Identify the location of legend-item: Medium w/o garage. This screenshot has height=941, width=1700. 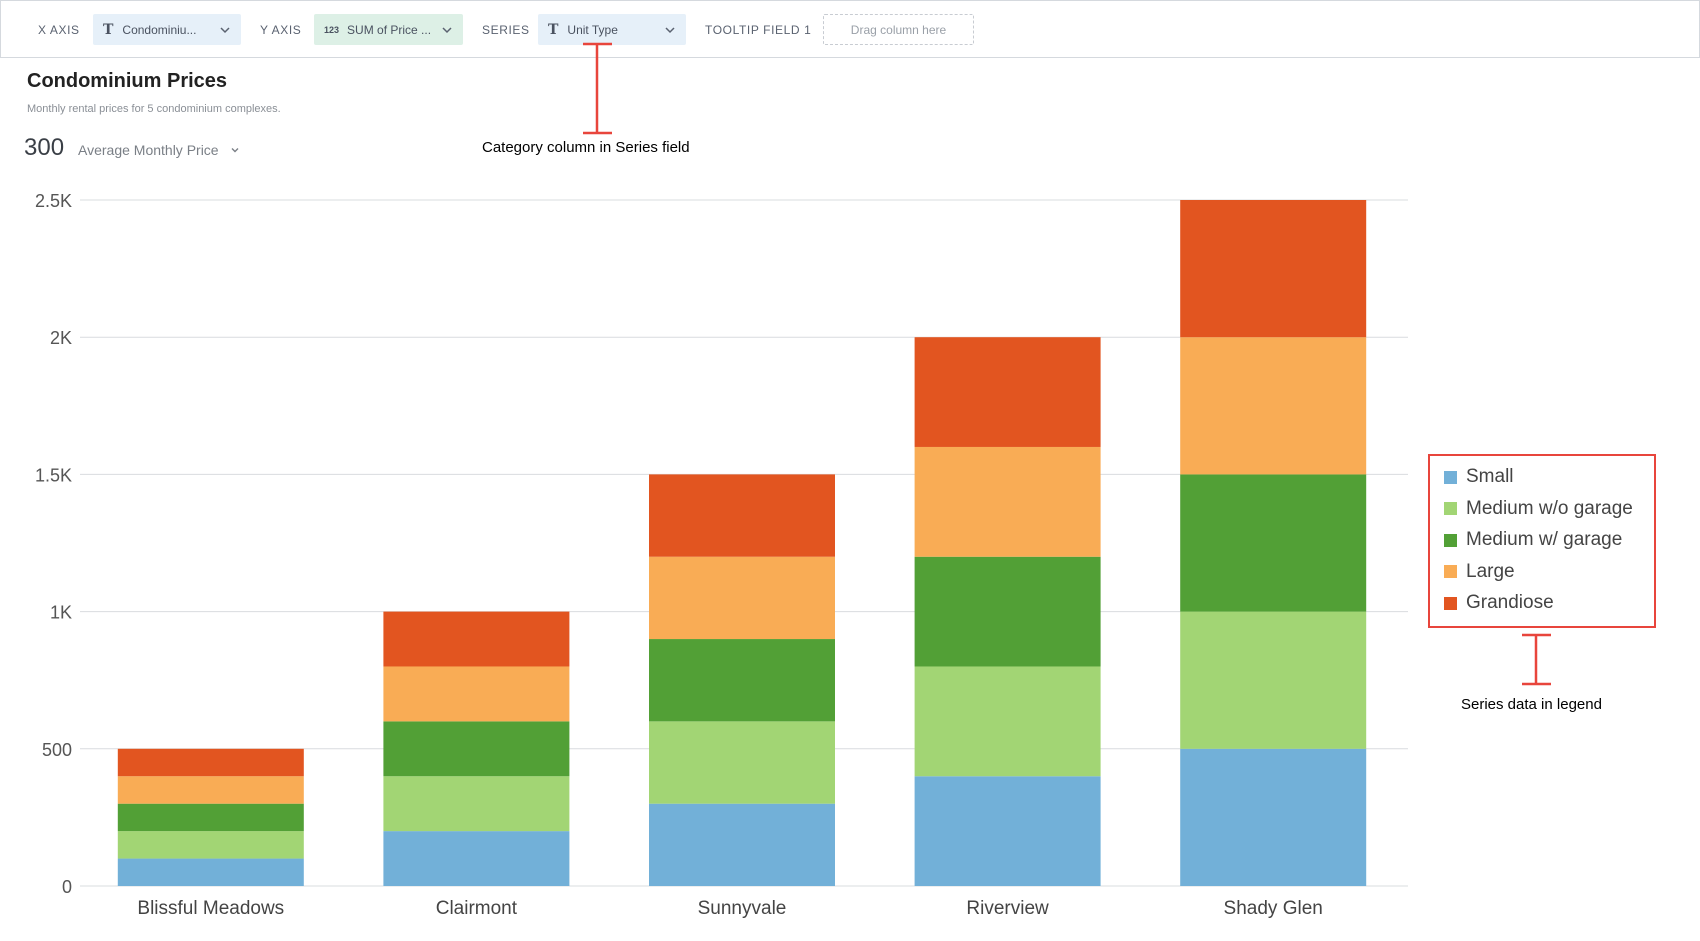
(1538, 509).